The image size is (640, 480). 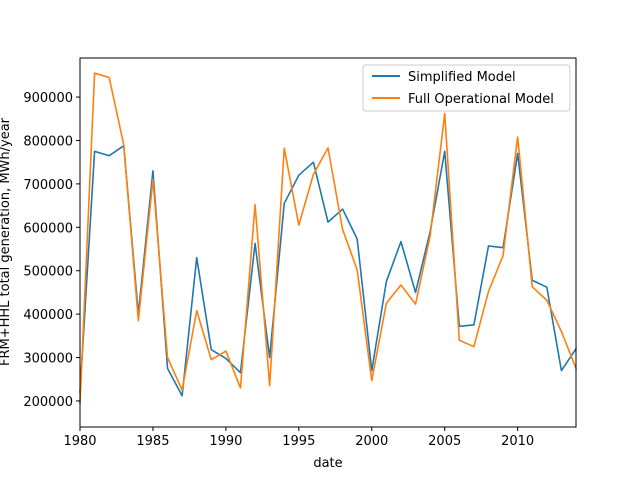 I want to click on legend-label-full-operational-model: Full Operational Model, so click(x=481, y=99).